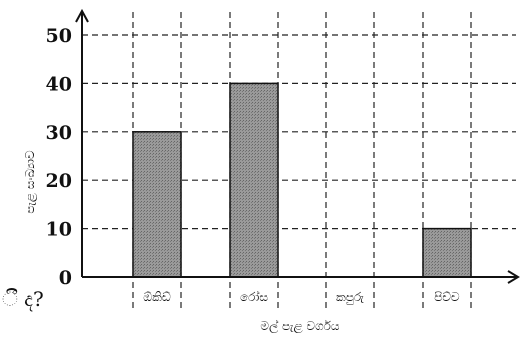 The width and height of the screenshot is (525, 350). I want to click on x-category-label-0: ඕකිඩ්, so click(157, 297).